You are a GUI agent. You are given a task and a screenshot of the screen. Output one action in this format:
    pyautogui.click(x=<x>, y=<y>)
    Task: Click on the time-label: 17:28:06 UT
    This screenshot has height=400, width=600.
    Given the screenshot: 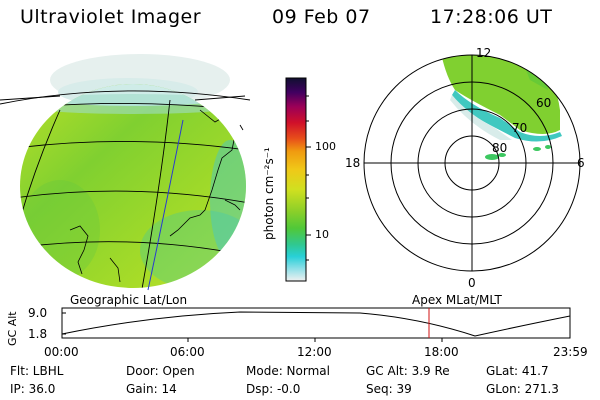 What is the action you would take?
    pyautogui.click(x=491, y=17)
    